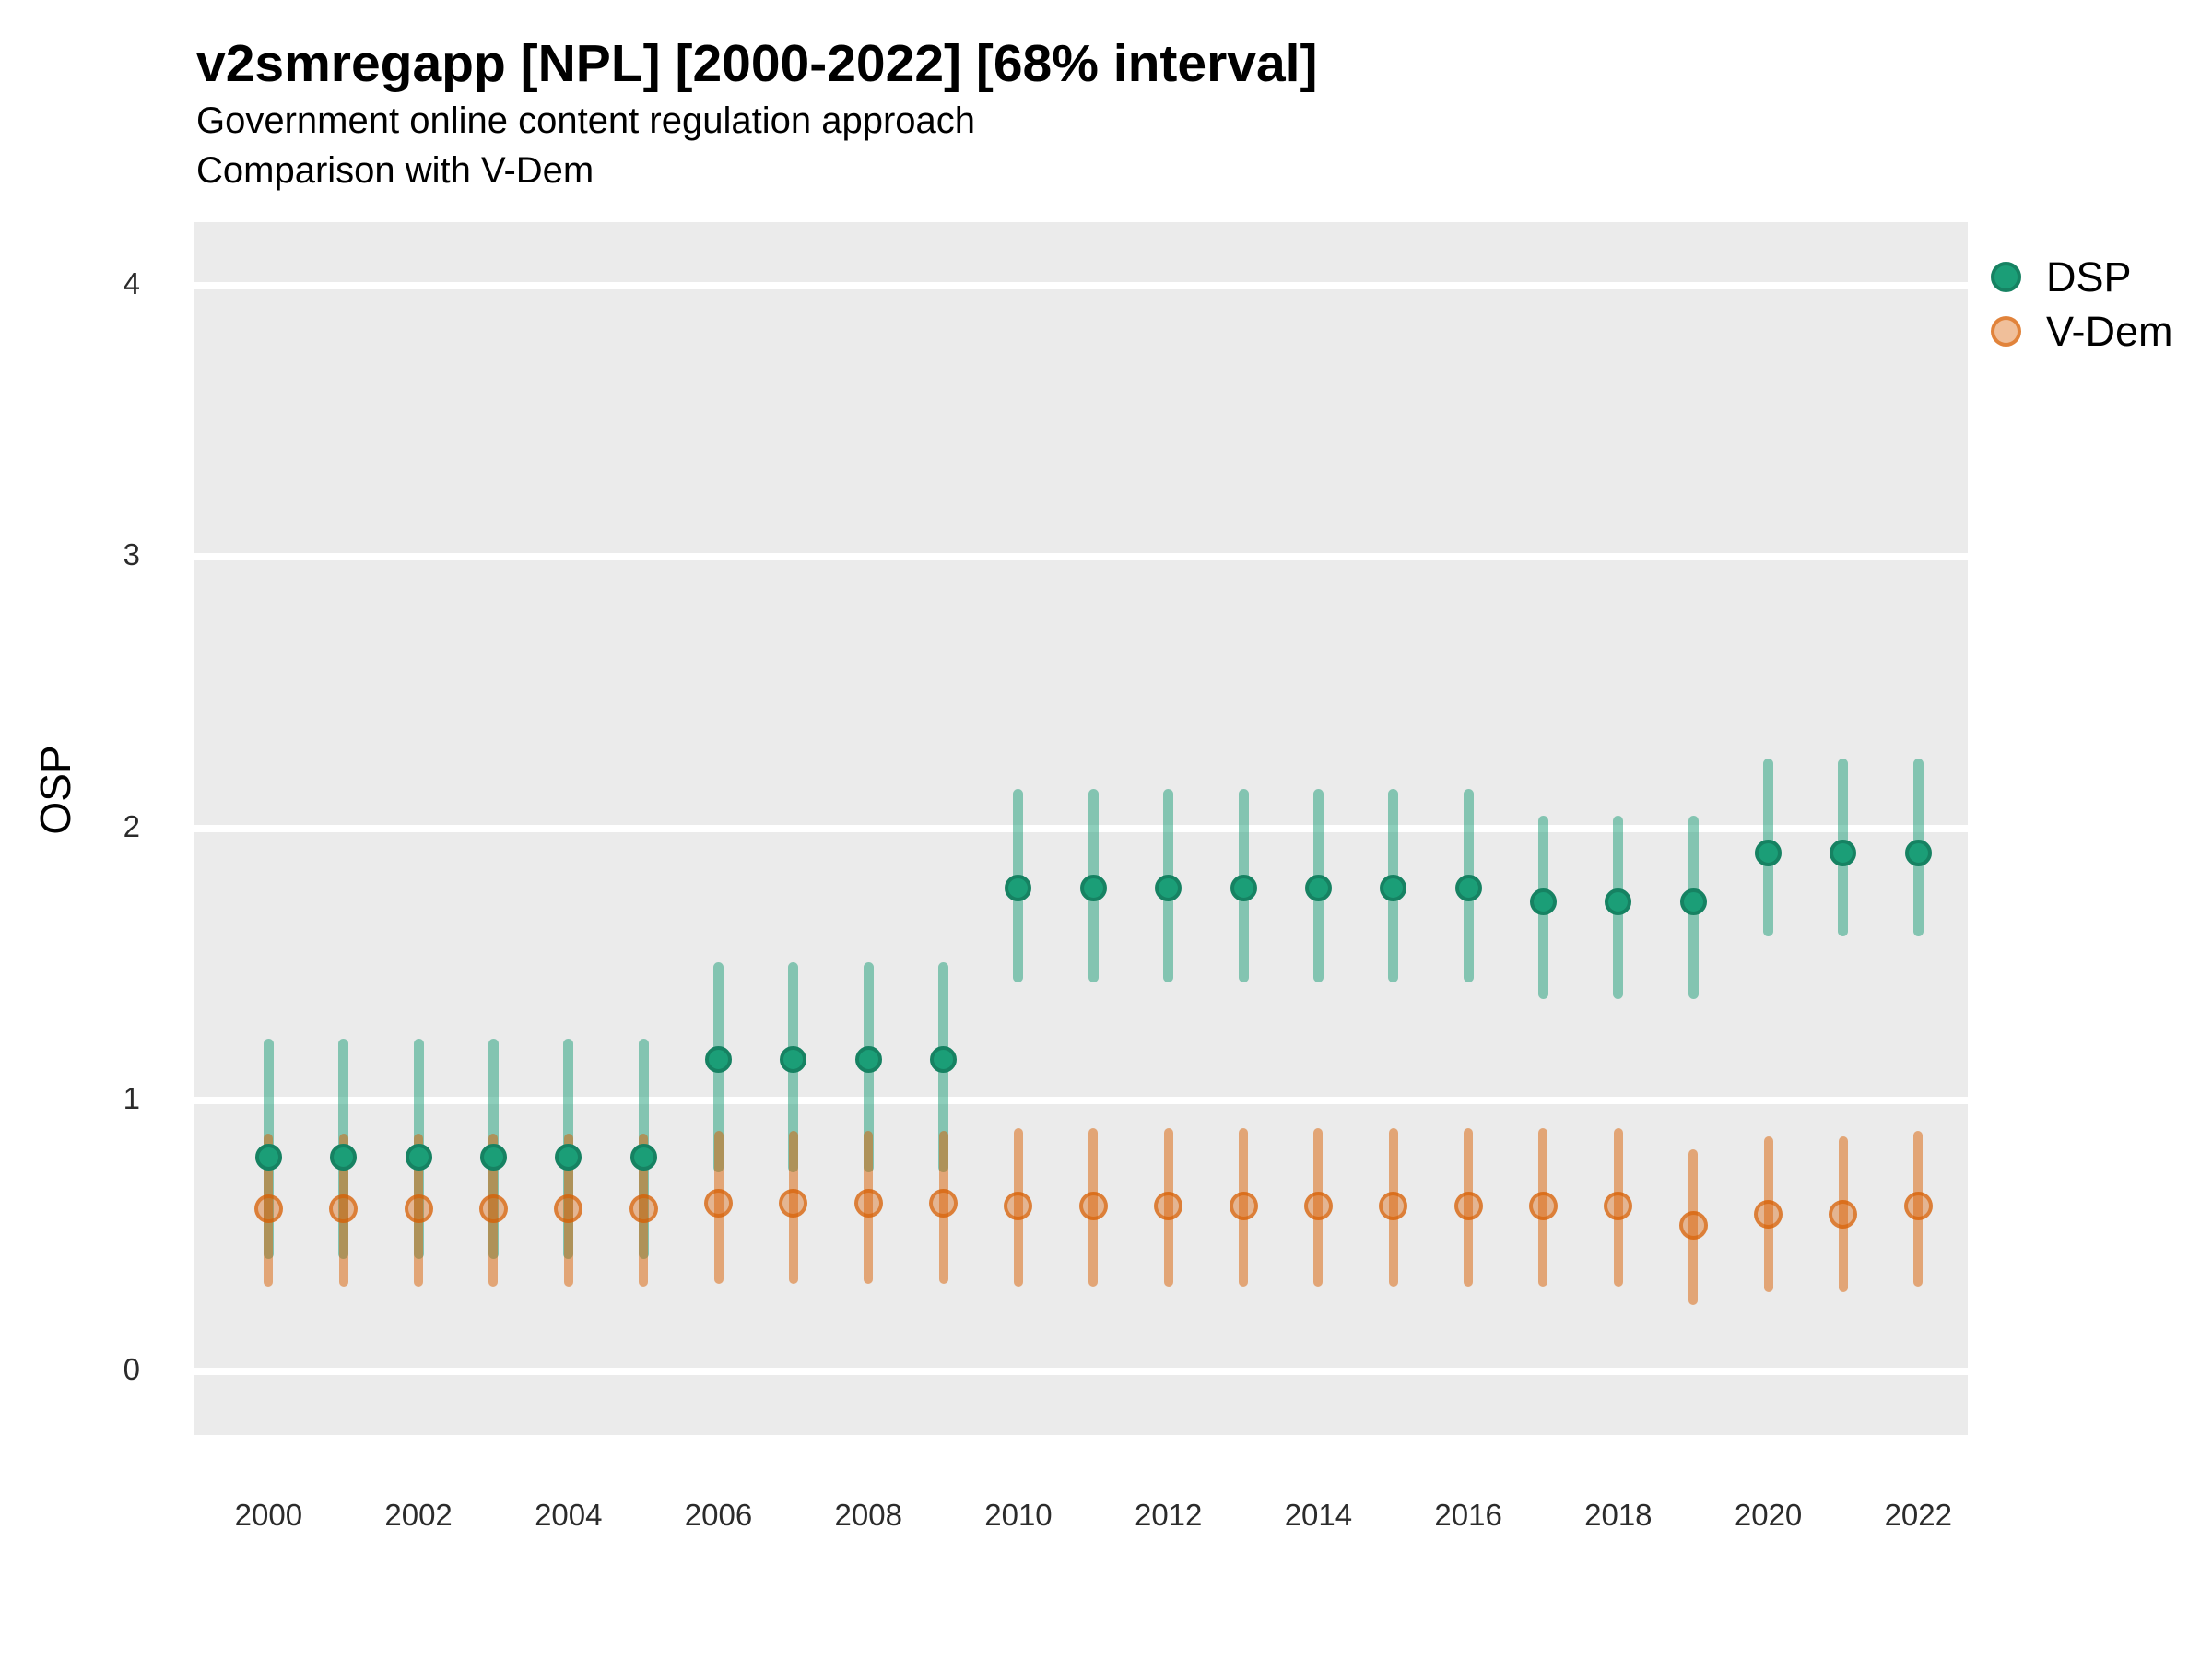  Describe the element at coordinates (868, 1203) in the screenshot. I see `vdem-point-2008` at that location.